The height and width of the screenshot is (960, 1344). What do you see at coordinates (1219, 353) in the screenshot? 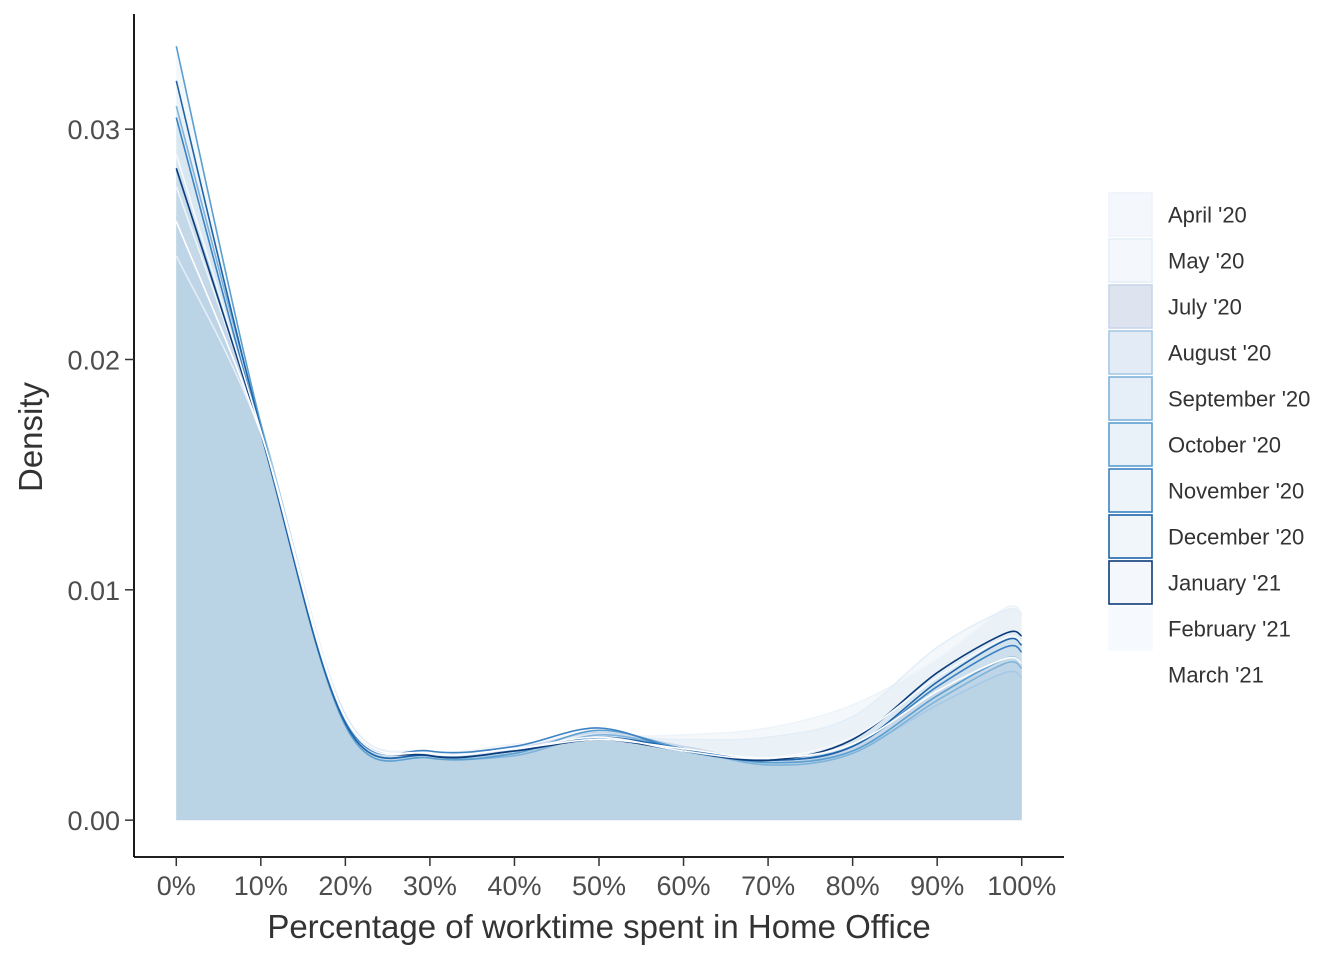
I see `legend-label-august-20: August '20` at bounding box center [1219, 353].